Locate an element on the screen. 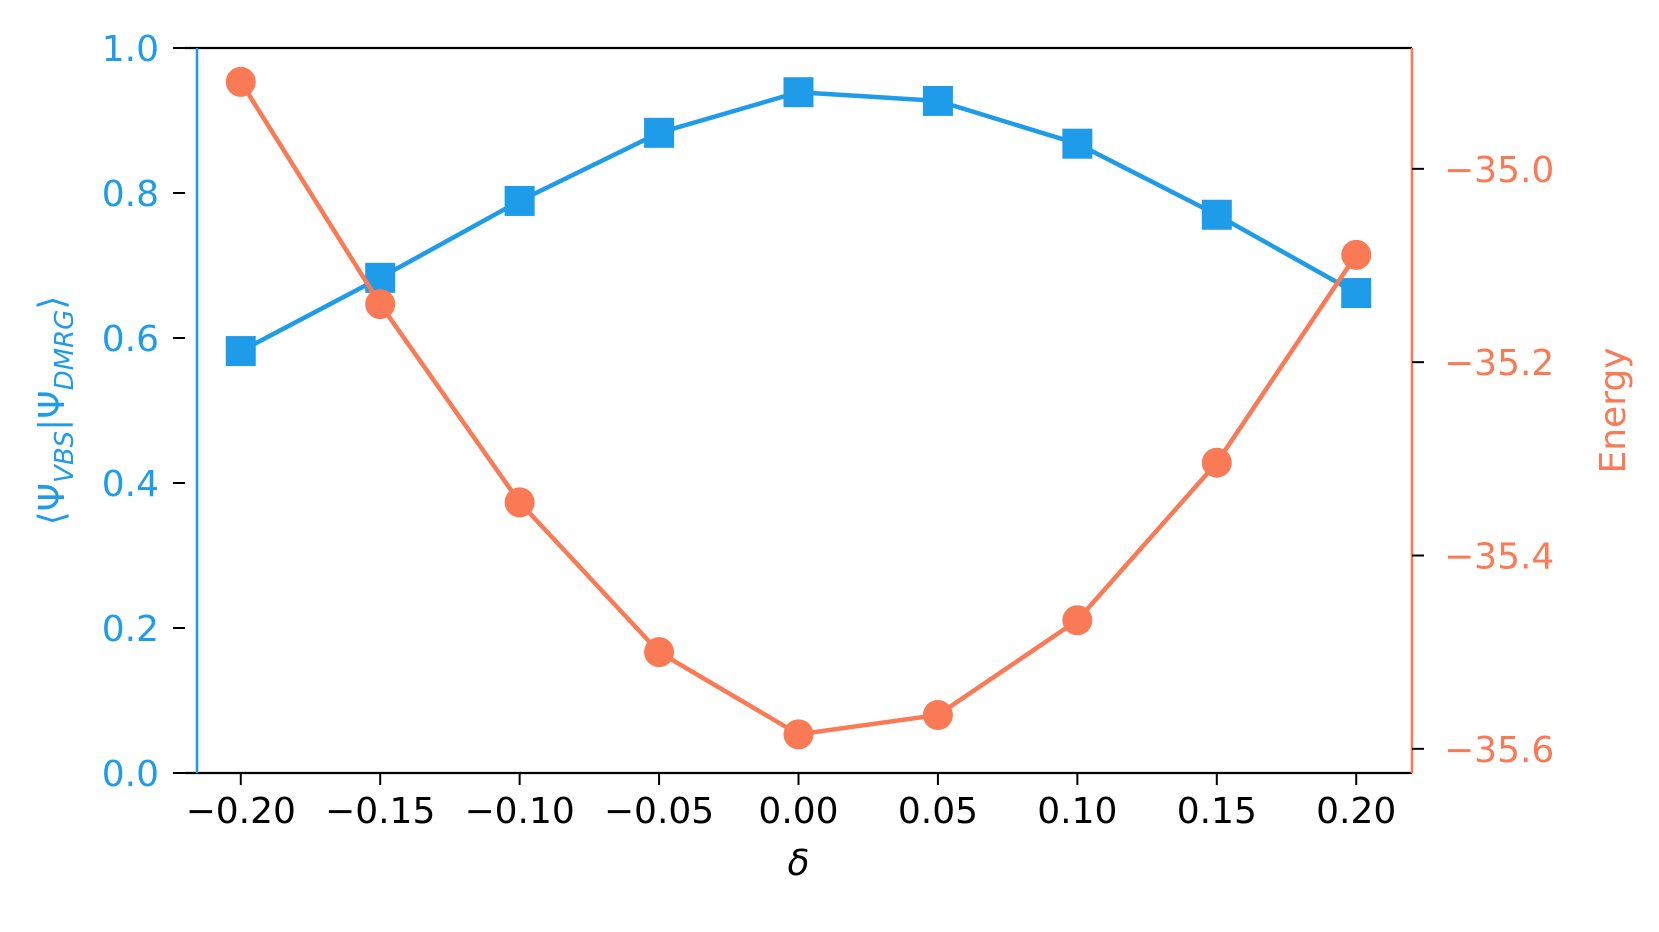  left-y-title-part: ⟨Ψ is located at coordinates (52, 504).